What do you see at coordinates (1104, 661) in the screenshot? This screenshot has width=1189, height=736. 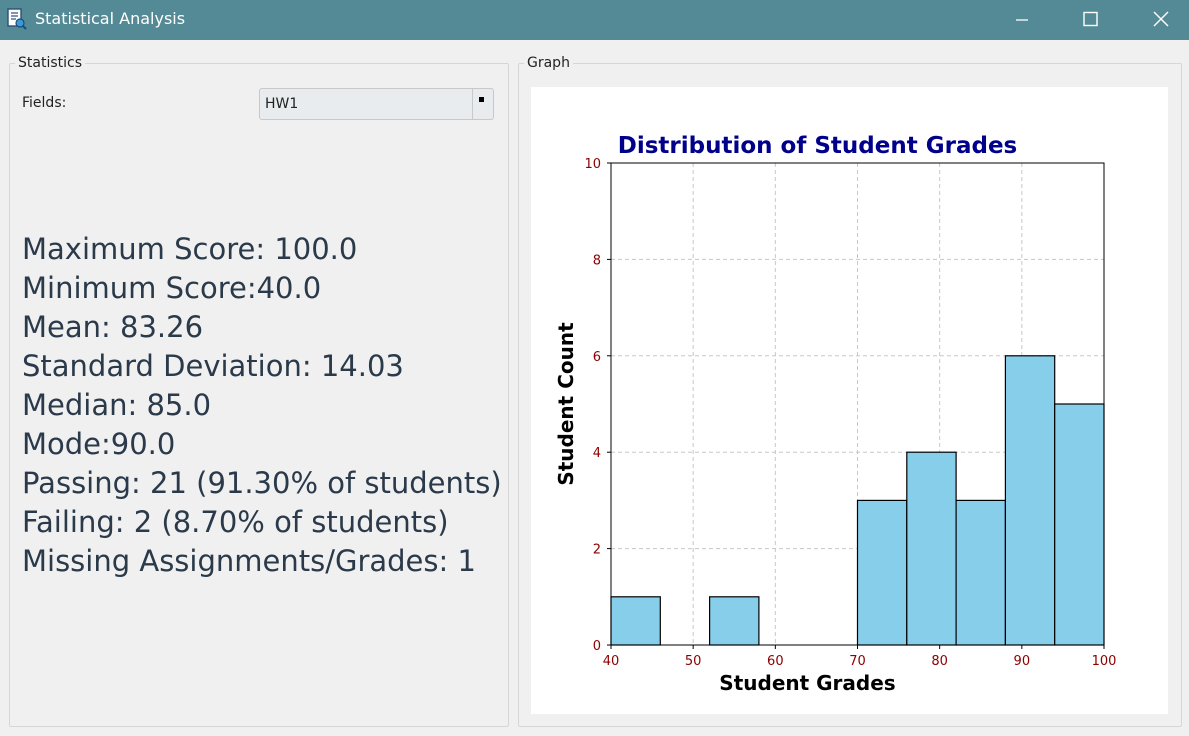 I see `x-tick-label: 100` at bounding box center [1104, 661].